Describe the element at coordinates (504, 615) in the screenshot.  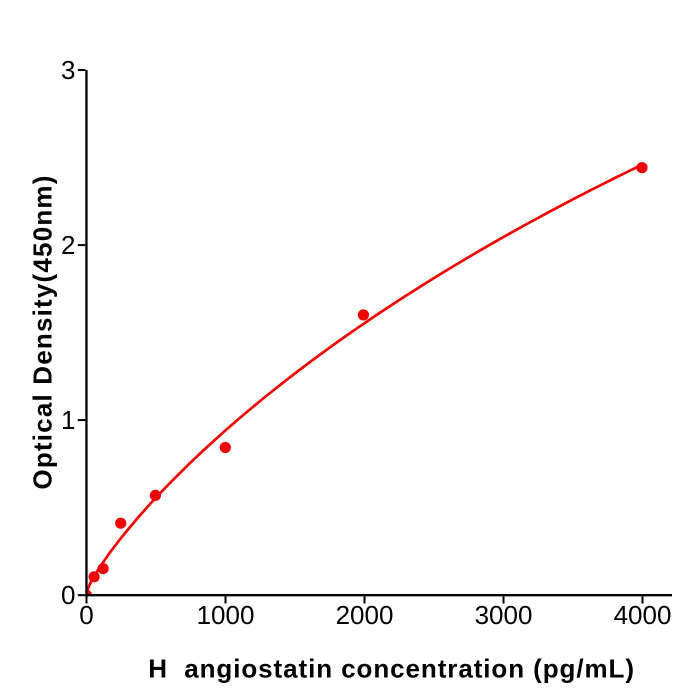
I see `svg-text: 3000` at that location.